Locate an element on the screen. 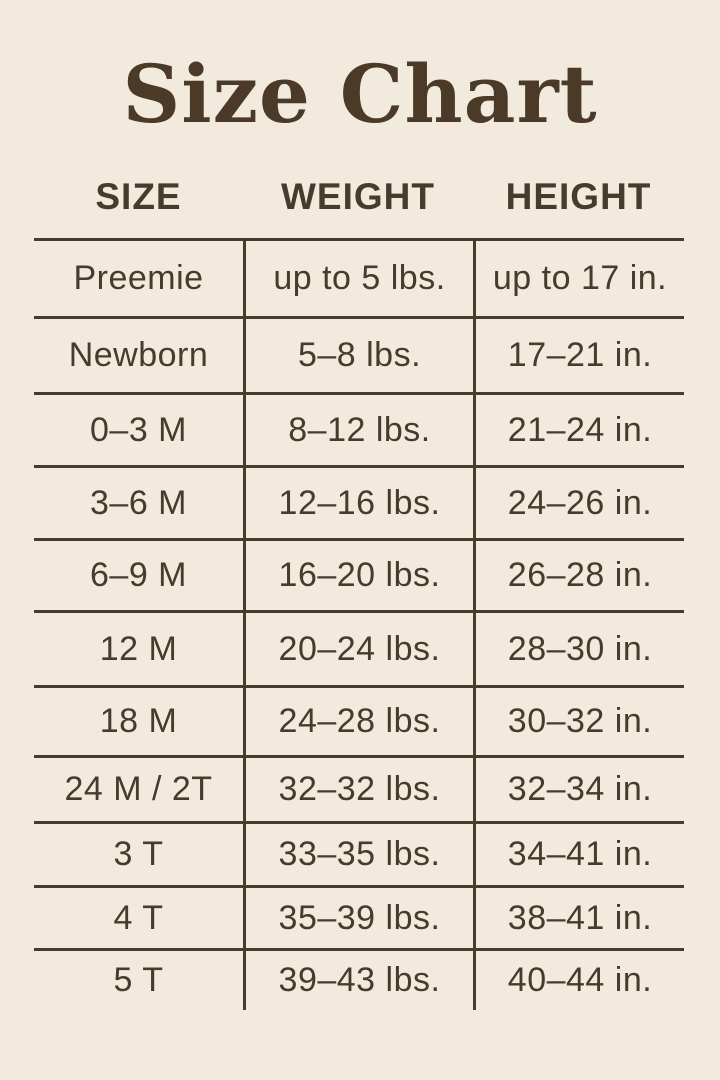 This screenshot has height=1080, width=720. table-row: 0–3 M 8–12 lbs. 21–24 in. is located at coordinates (359, 431).